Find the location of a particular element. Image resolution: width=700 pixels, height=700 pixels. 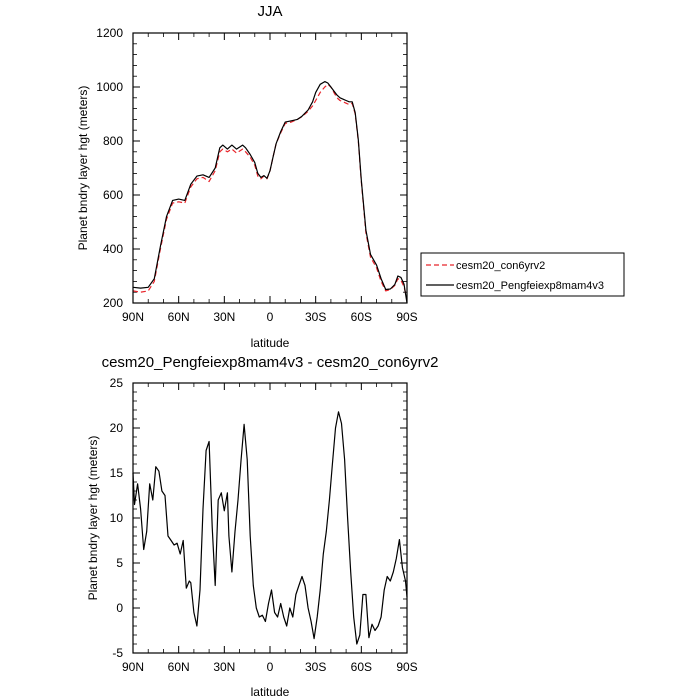

top-plot-title: JJA is located at coordinates (269, 11).